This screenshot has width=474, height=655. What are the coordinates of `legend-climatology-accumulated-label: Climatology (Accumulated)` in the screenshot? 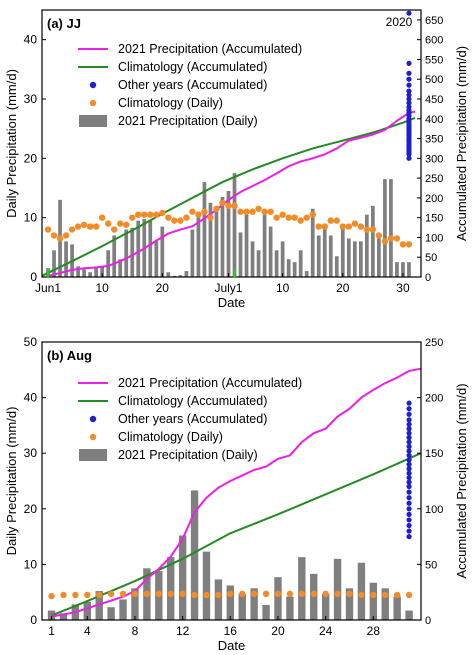 It's located at (192, 67).